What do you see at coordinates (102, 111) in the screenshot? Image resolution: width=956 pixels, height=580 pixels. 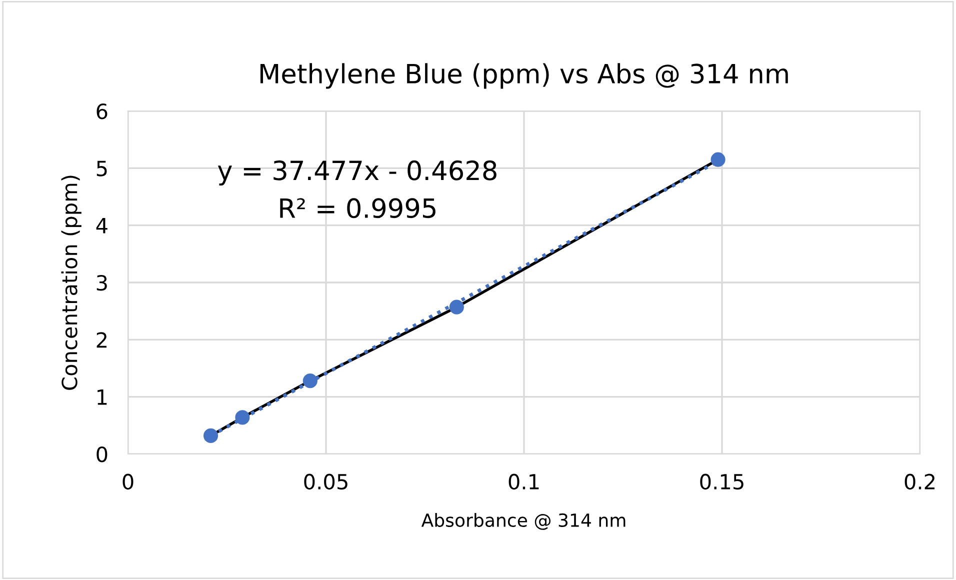 I see `y-tick-label: 6` at bounding box center [102, 111].